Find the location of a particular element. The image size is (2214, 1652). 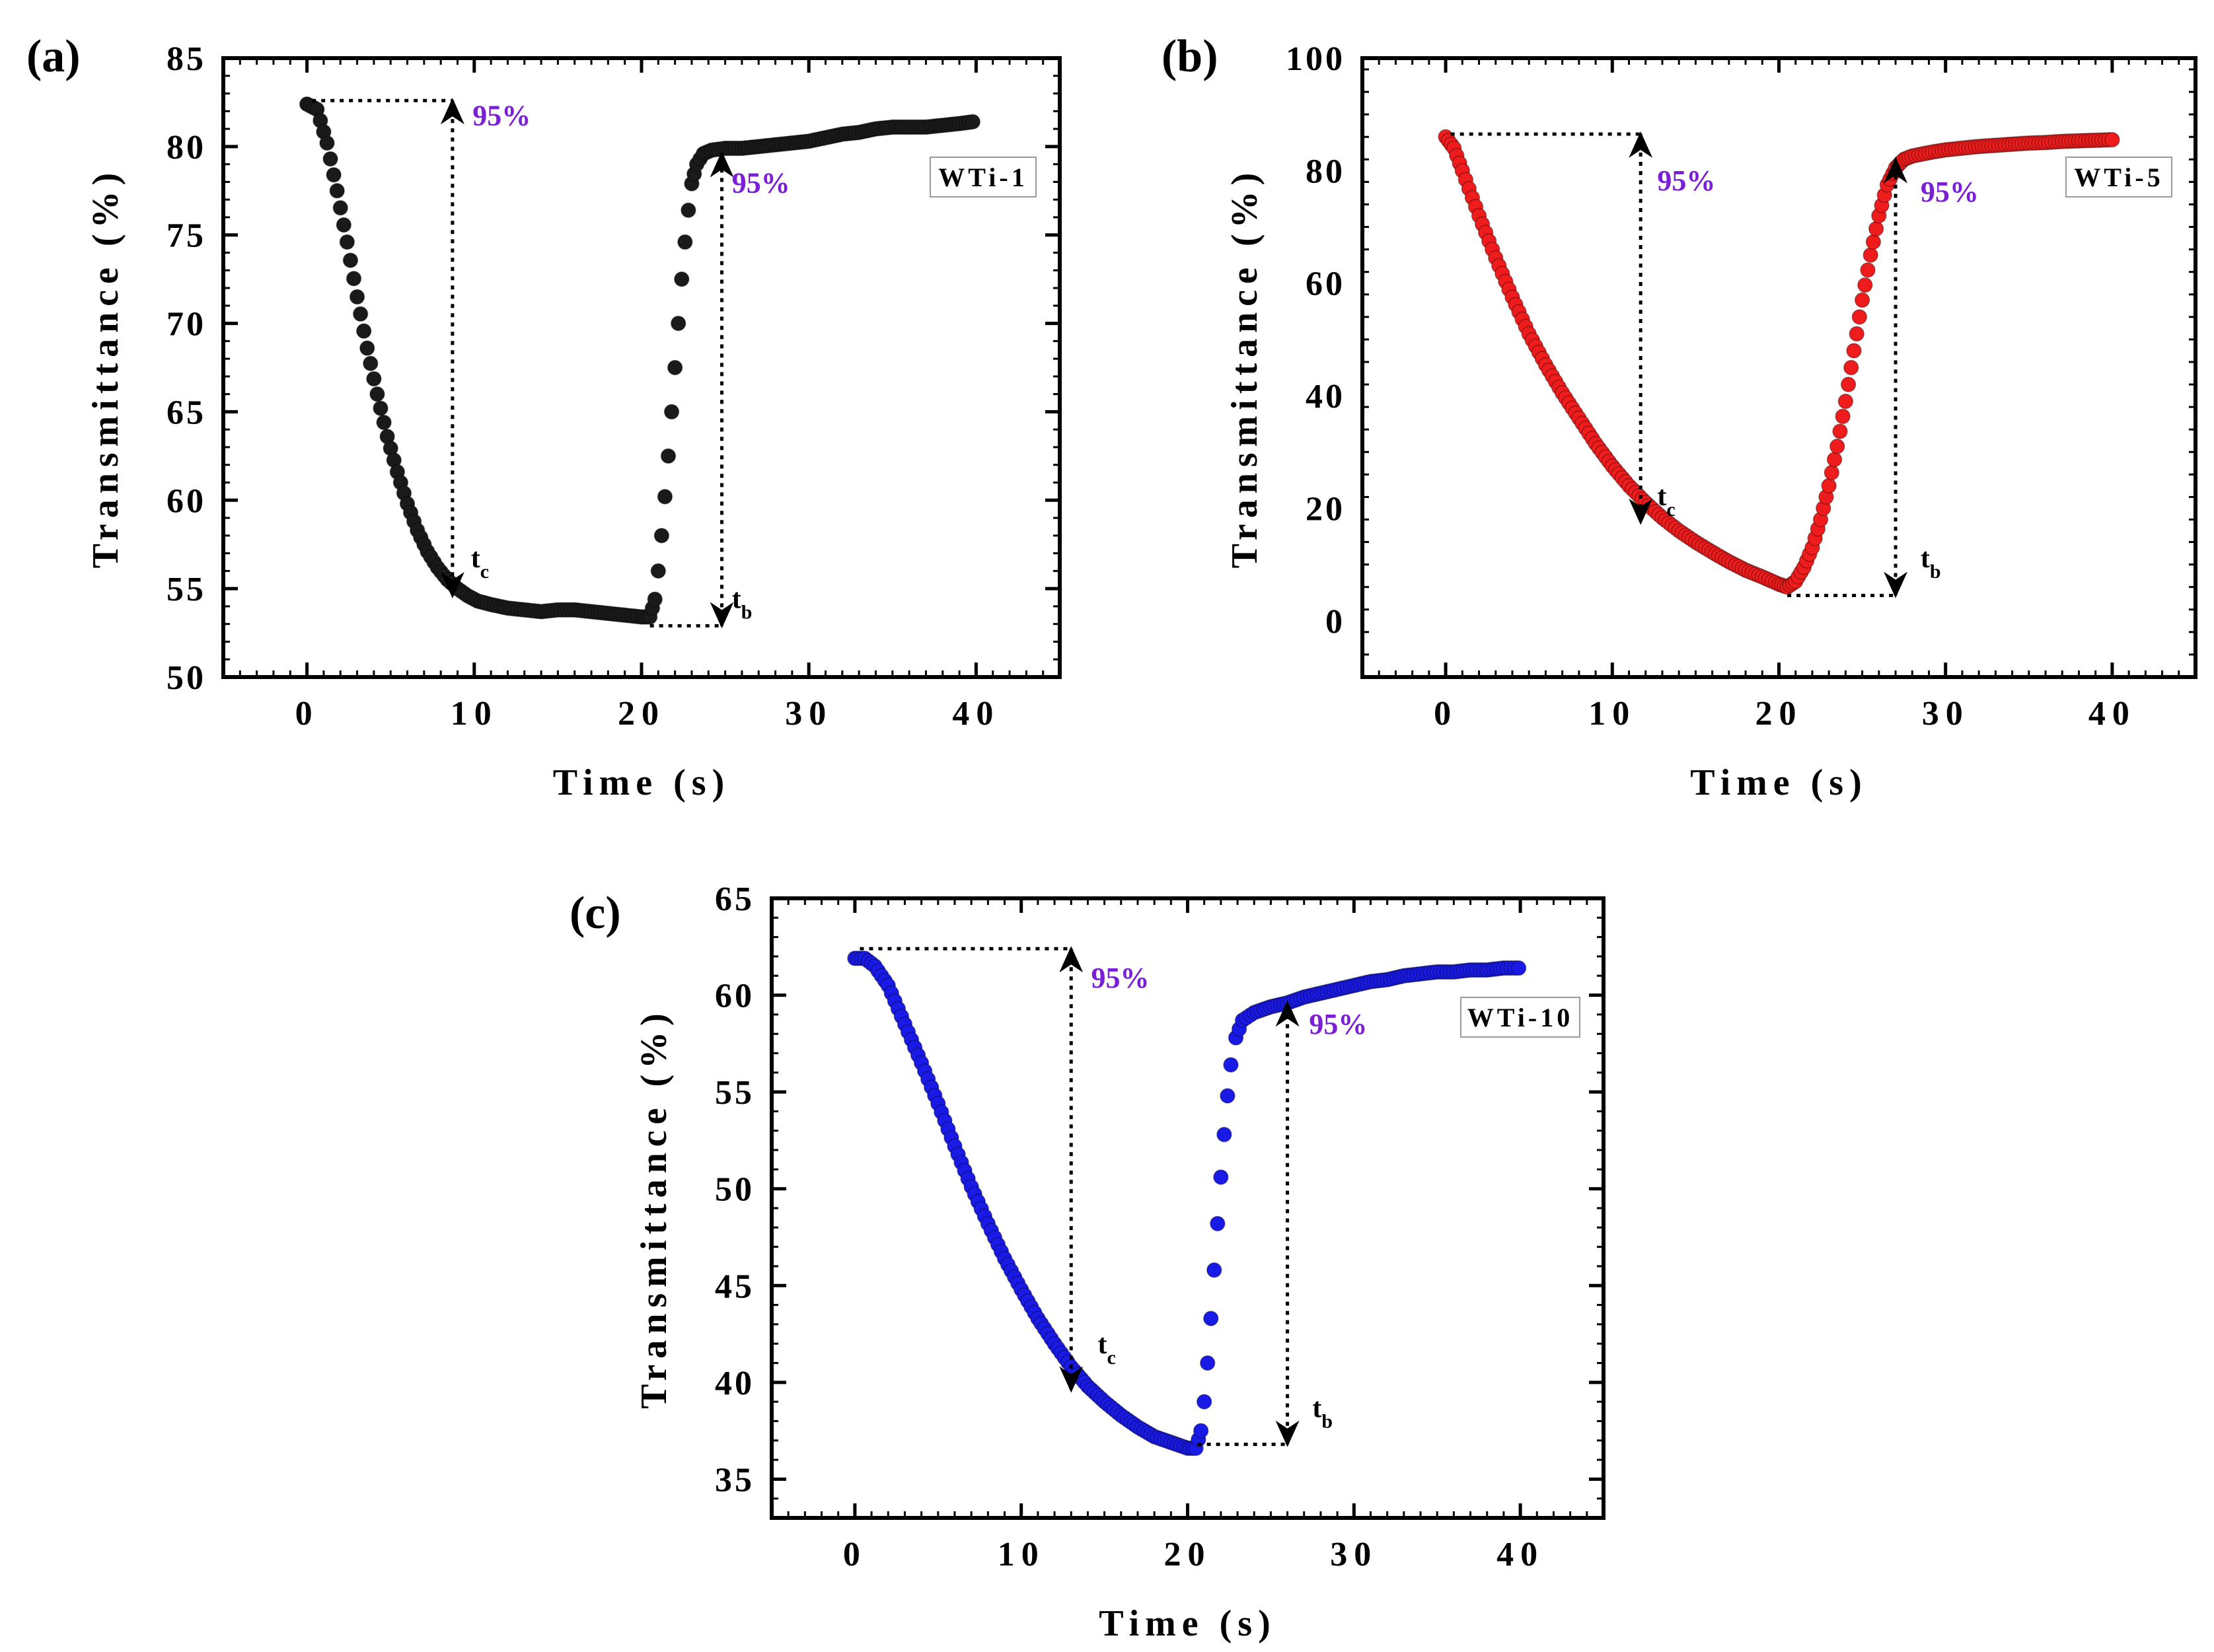

y-tick-label: 100 is located at coordinates (1315, 59).